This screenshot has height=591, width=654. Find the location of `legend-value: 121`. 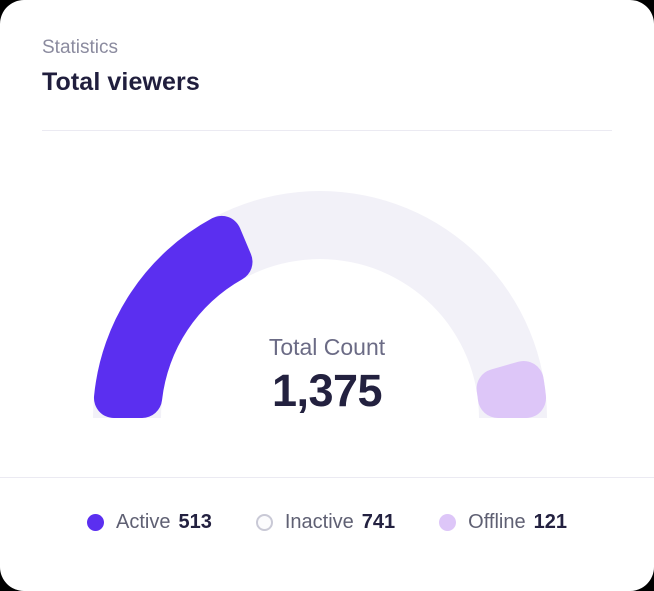

legend-value: 121 is located at coordinates (550, 522).